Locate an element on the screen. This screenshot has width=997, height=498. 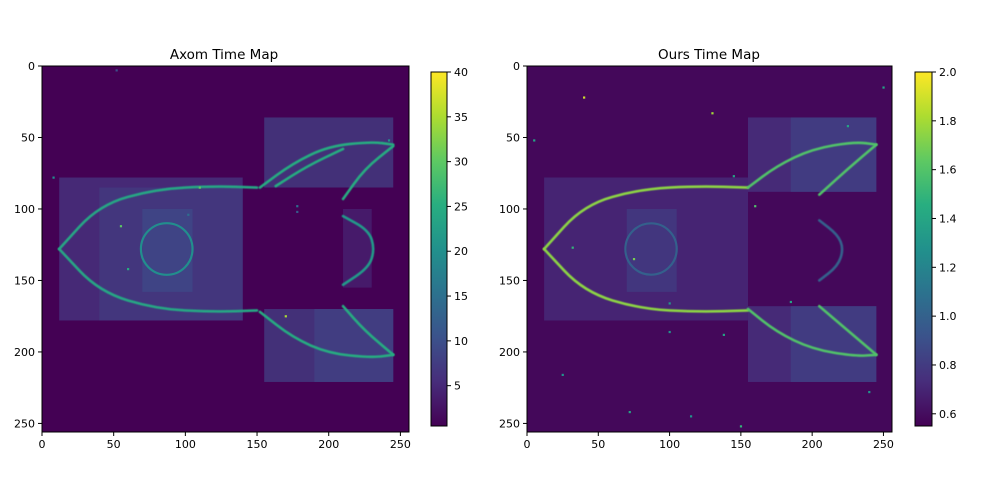
axom-colorbar: 5 10 15 20 25 30 35 40 is located at coordinates (449, 246).